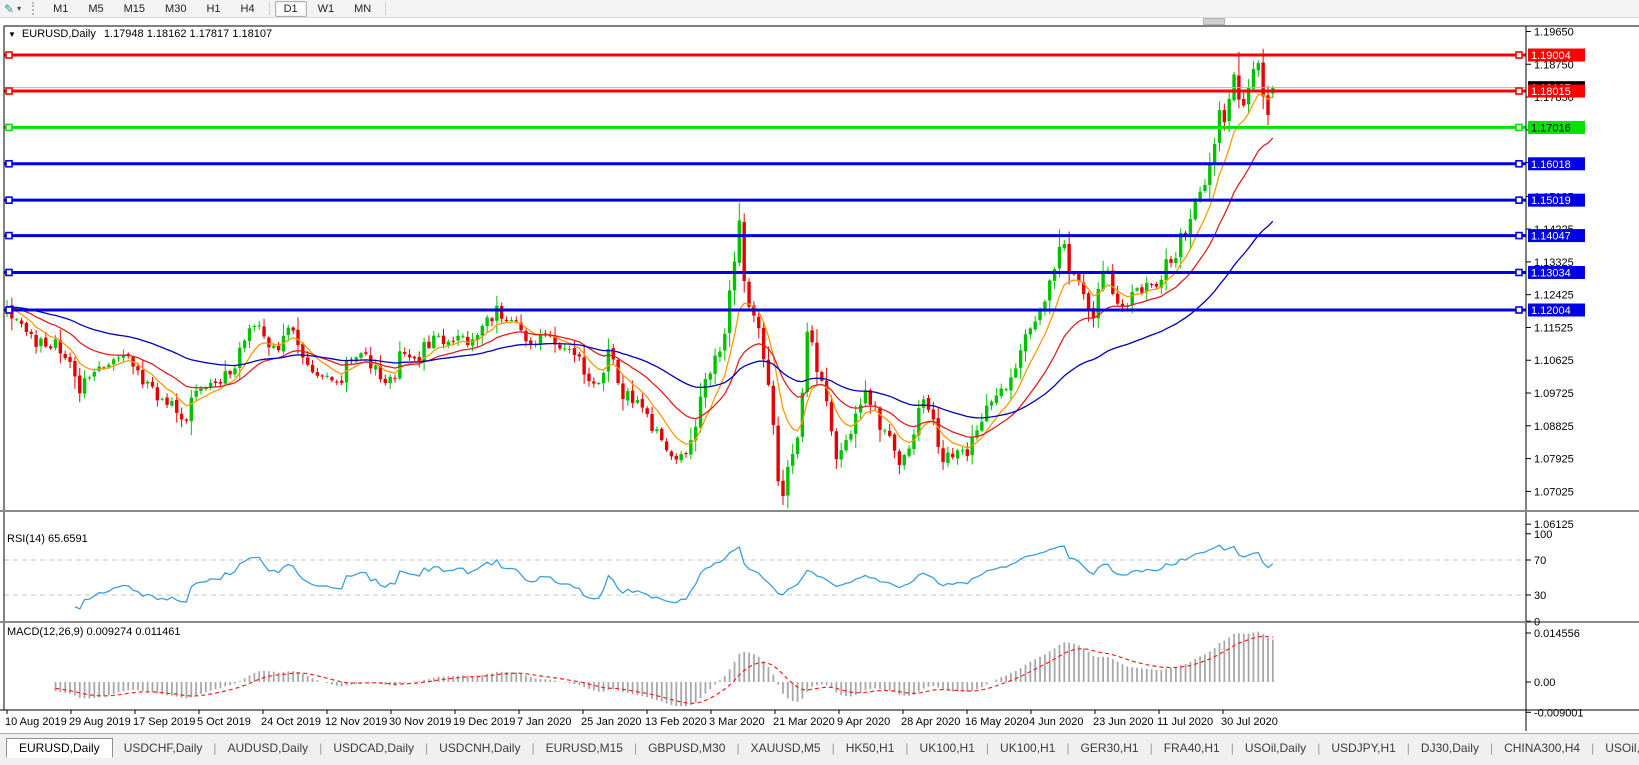 The image size is (1639, 765). Describe the element at coordinates (96, 8) in the screenshot. I see `timeframe-button-m5: M5` at that location.